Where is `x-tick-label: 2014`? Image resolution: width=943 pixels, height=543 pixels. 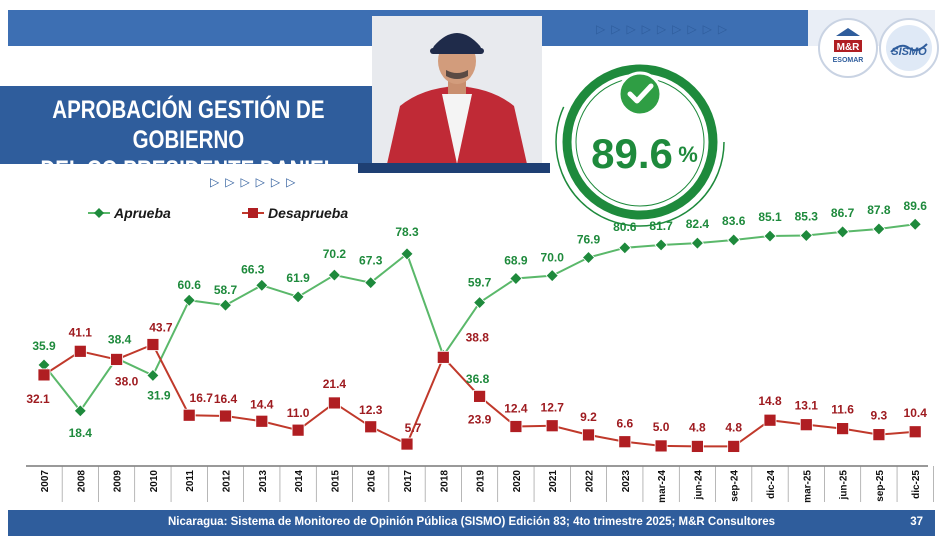 x-tick-label: 2014 is located at coordinates (299, 481).